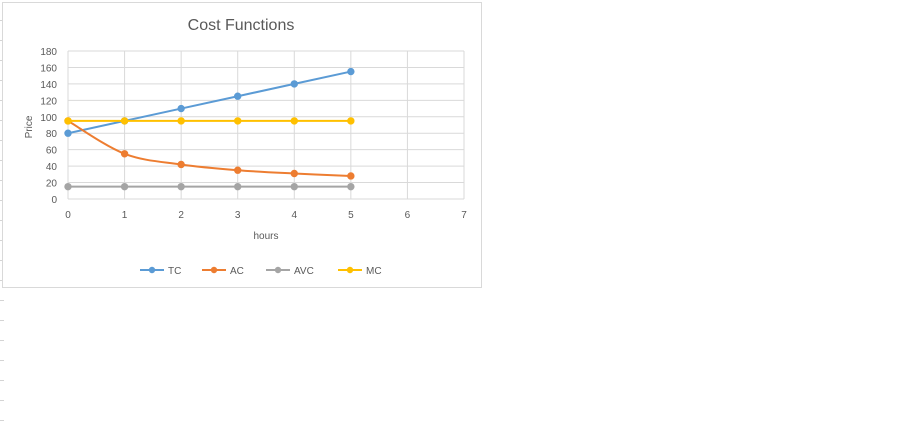  I want to click on legend-label: TC, so click(174, 271).